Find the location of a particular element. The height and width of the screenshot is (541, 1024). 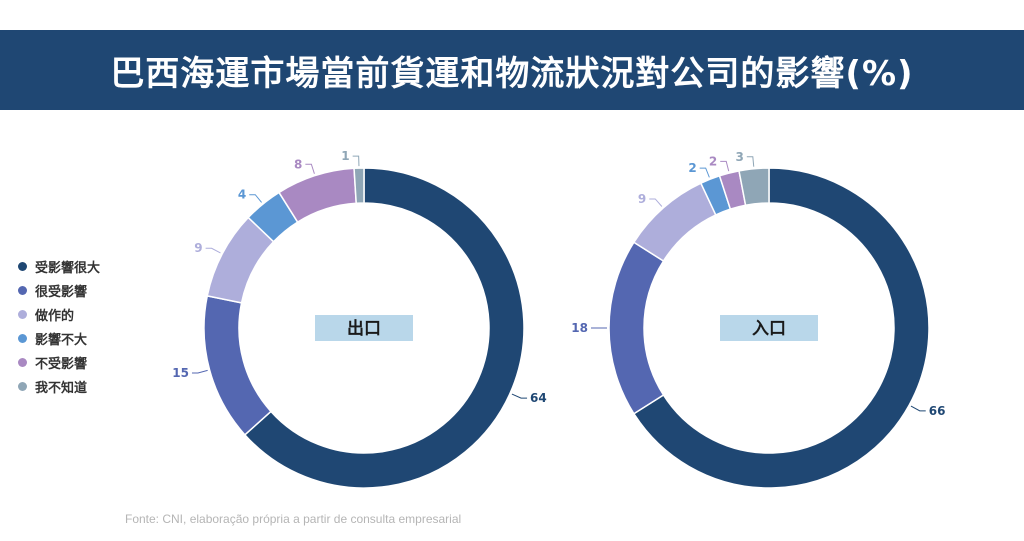

data-label: 8 is located at coordinates (298, 164).